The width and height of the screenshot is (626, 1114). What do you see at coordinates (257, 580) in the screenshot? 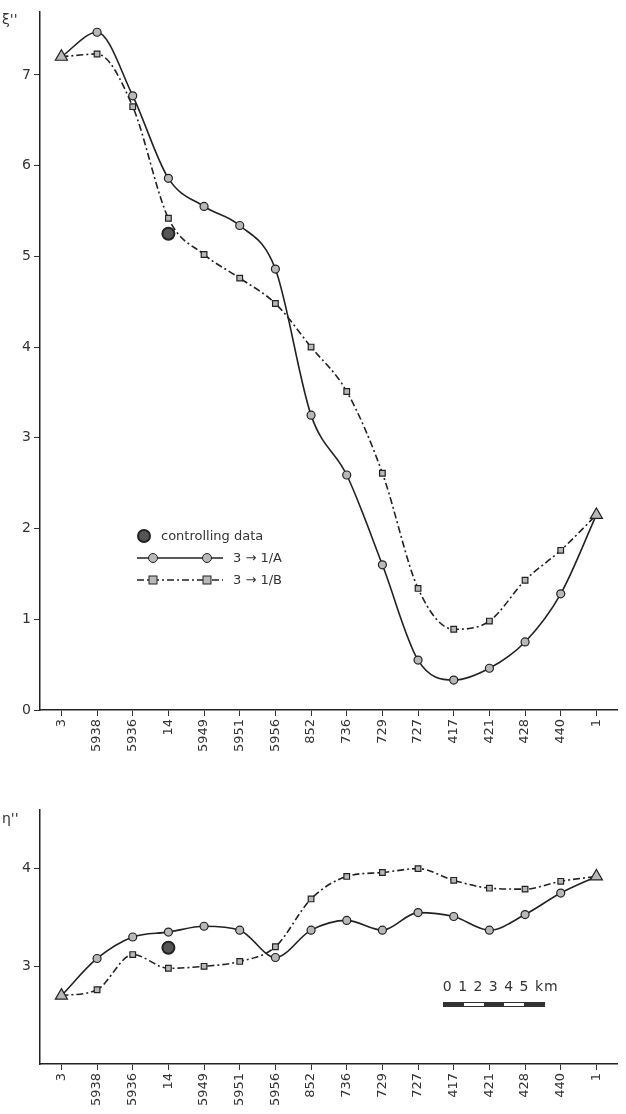
I see `legend-label: 3 → 1/B` at bounding box center [257, 580].